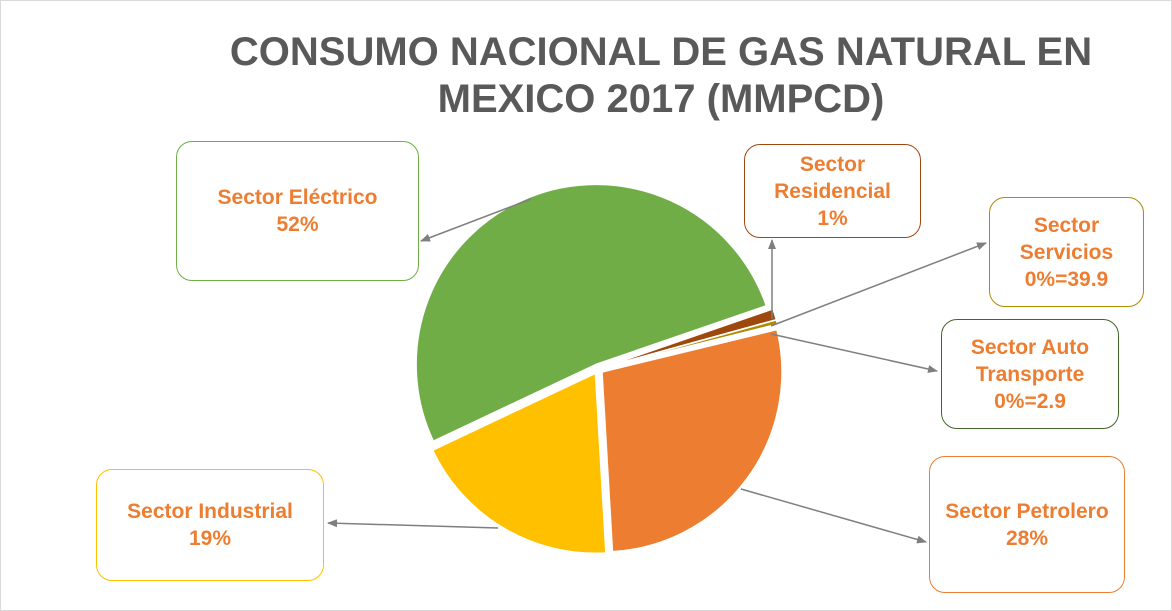 The image size is (1172, 611). Describe the element at coordinates (210, 538) in the screenshot. I see `label-value: 19%` at that location.